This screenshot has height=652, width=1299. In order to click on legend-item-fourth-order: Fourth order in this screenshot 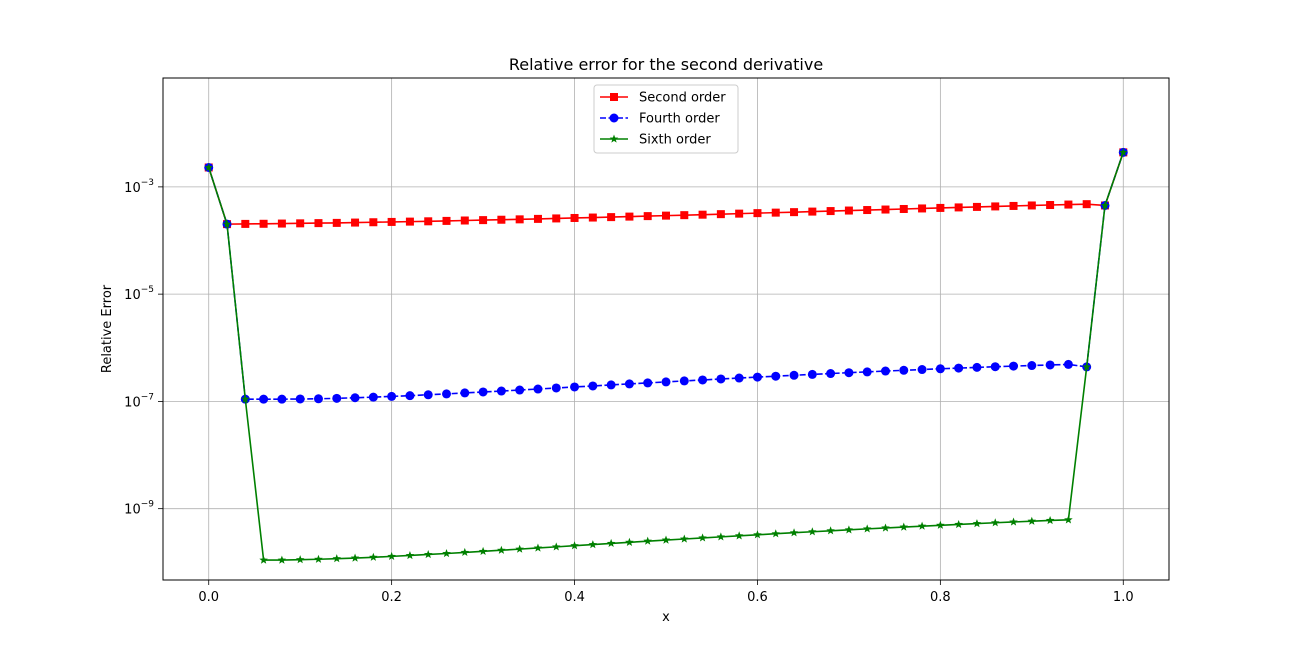, I will do `click(660, 119)`.